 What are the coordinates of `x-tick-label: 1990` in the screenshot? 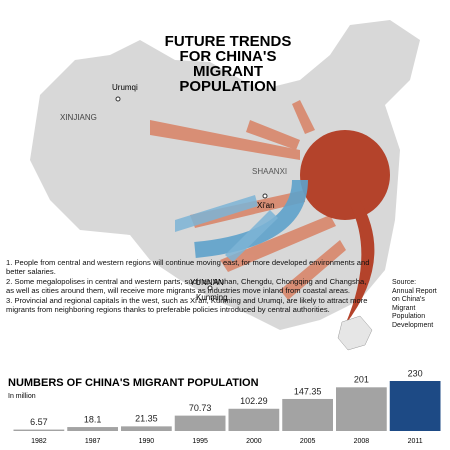 It's located at (147, 441).